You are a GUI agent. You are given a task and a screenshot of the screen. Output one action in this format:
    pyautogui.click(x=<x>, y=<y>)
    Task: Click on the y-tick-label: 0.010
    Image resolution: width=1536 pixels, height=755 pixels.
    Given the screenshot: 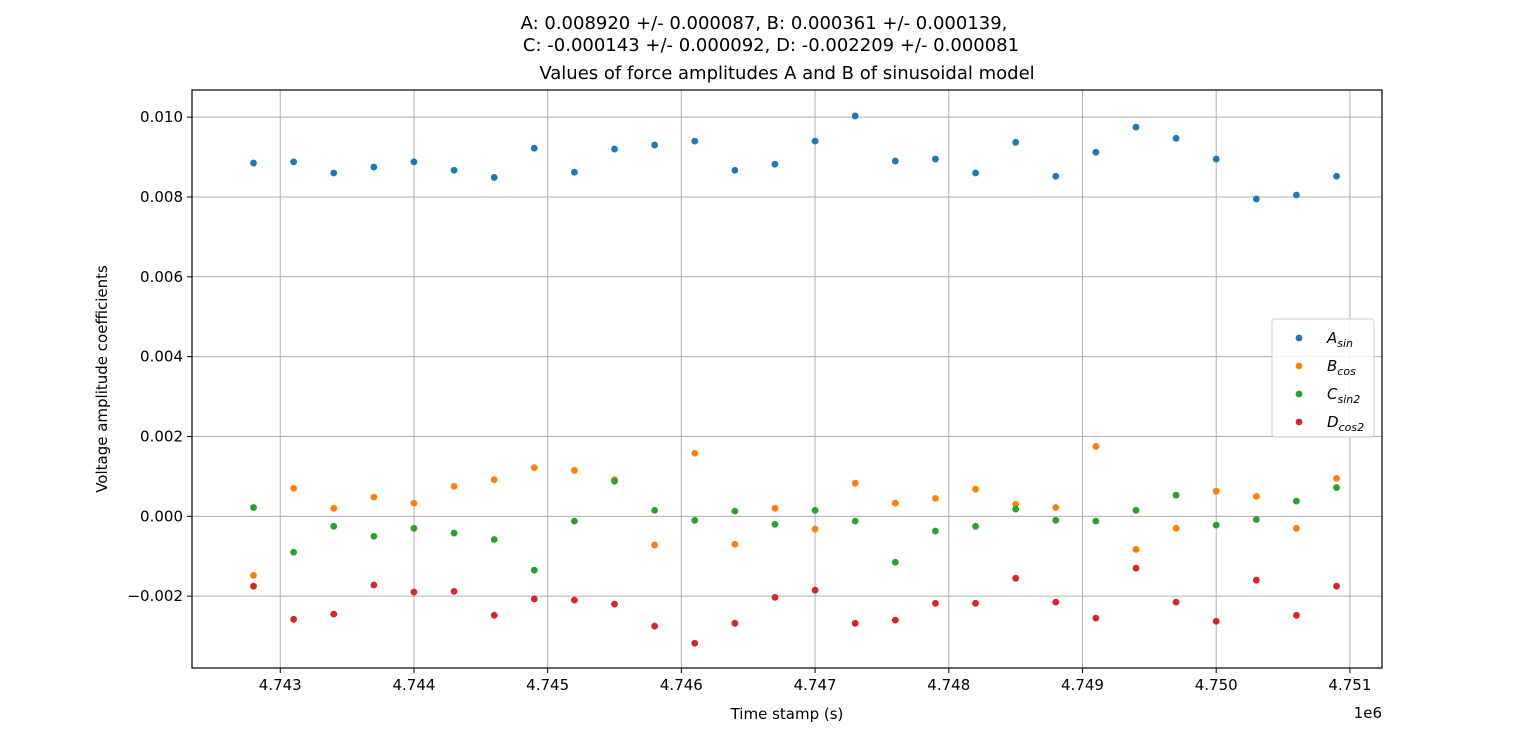 What is the action you would take?
    pyautogui.click(x=161, y=117)
    